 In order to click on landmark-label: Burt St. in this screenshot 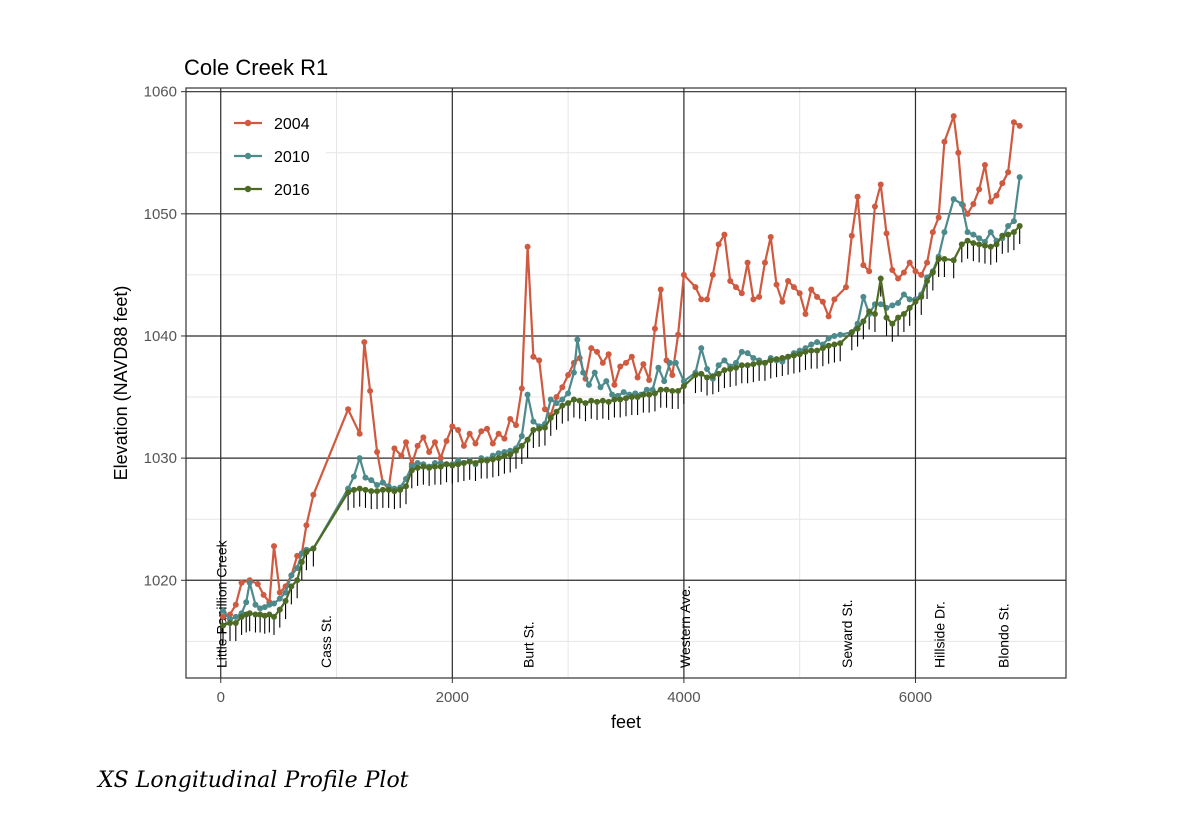, I will do `click(529, 644)`.